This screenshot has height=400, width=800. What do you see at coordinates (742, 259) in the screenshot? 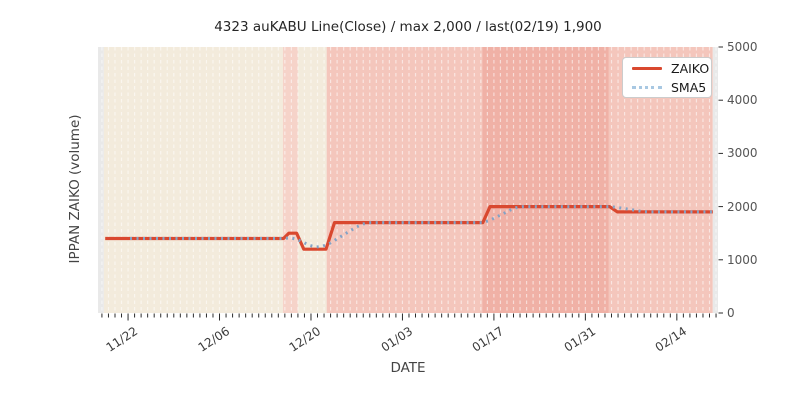
I see `y-tick-label: 1000` at bounding box center [742, 259].